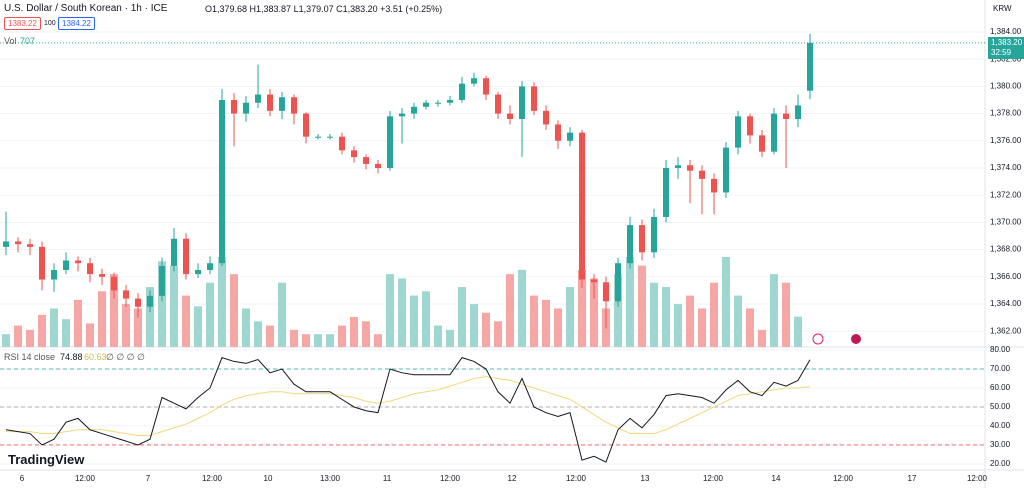 The height and width of the screenshot is (488, 1024). I want to click on rsi-tick-label: 30.00, so click(1000, 444).